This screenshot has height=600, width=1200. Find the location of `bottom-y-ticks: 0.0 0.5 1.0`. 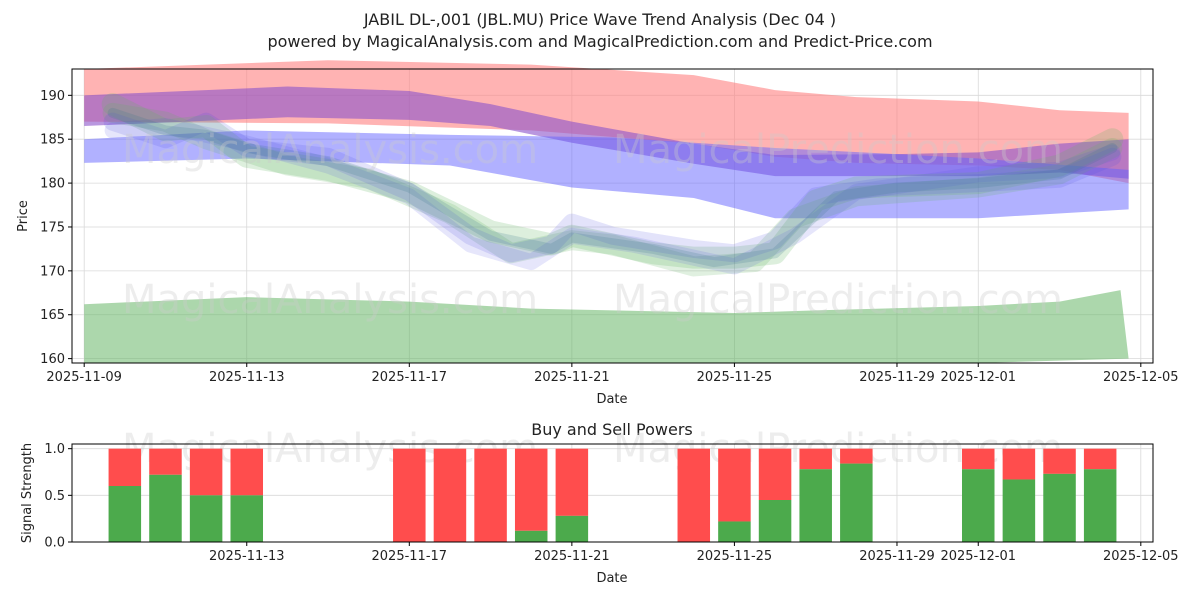

bottom-y-ticks: 0.0 0.5 1.0 is located at coordinates (58, 496).